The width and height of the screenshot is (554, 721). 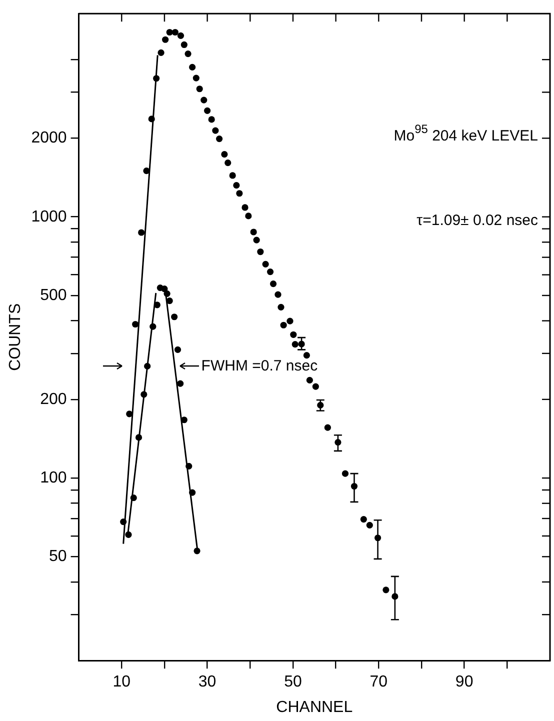 I want to click on y-tick-label: 500, so click(x=53, y=295).